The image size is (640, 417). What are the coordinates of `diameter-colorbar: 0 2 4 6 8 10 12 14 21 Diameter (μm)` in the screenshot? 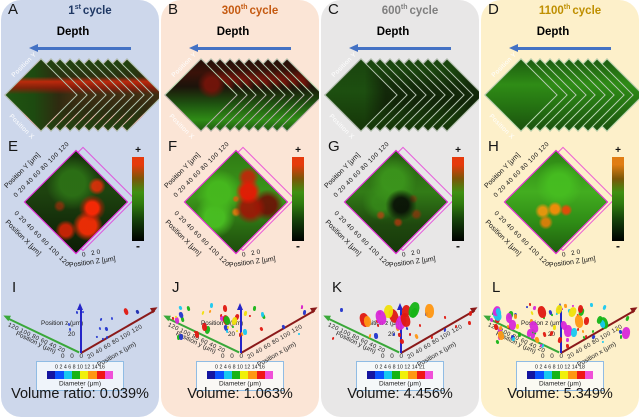 It's located at (400, 376).